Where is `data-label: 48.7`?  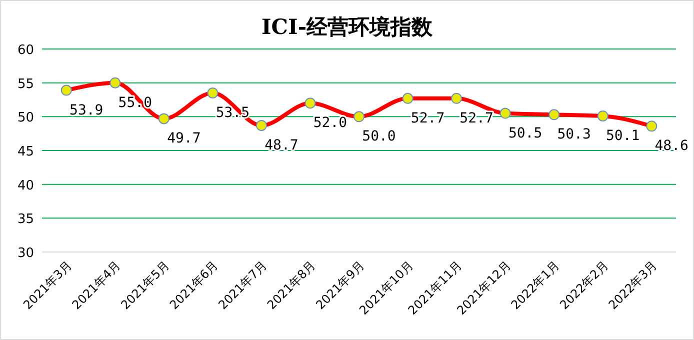 data-label: 48.7 is located at coordinates (281, 145).